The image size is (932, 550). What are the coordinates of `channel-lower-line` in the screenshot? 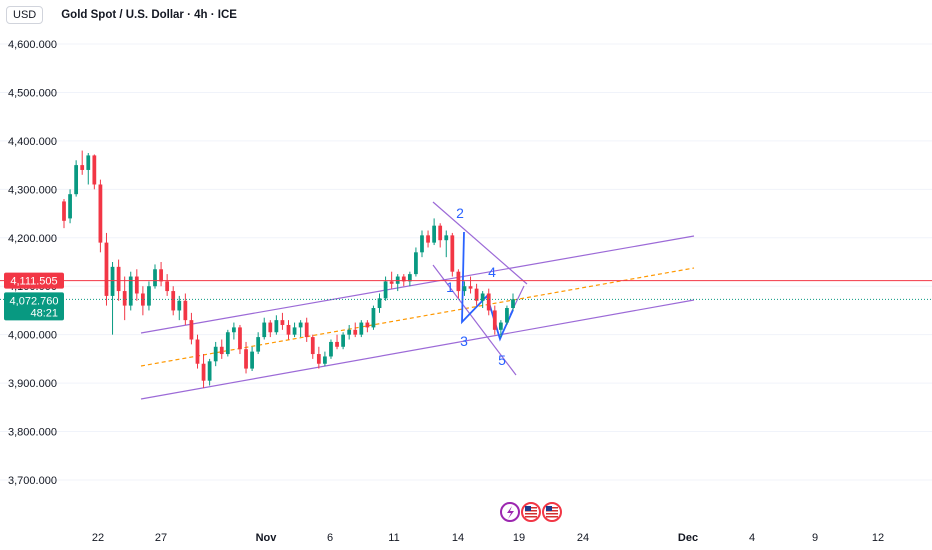 It's located at (417, 349).